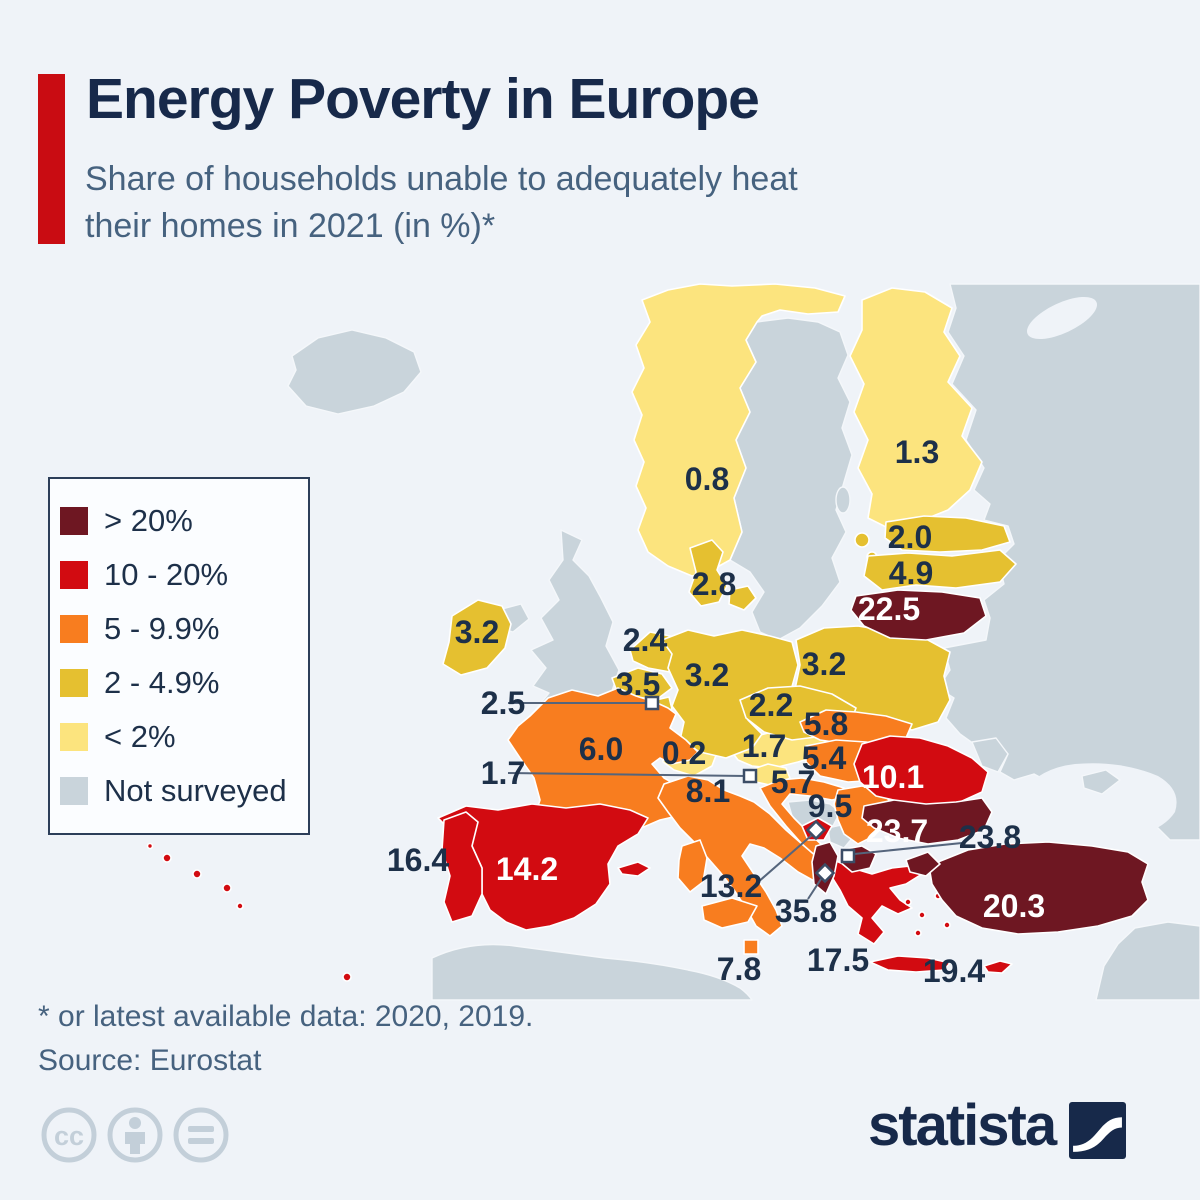 The width and height of the screenshot is (1200, 1200). Describe the element at coordinates (74, 521) in the screenshot. I see `legend-swatch-gt20` at that location.